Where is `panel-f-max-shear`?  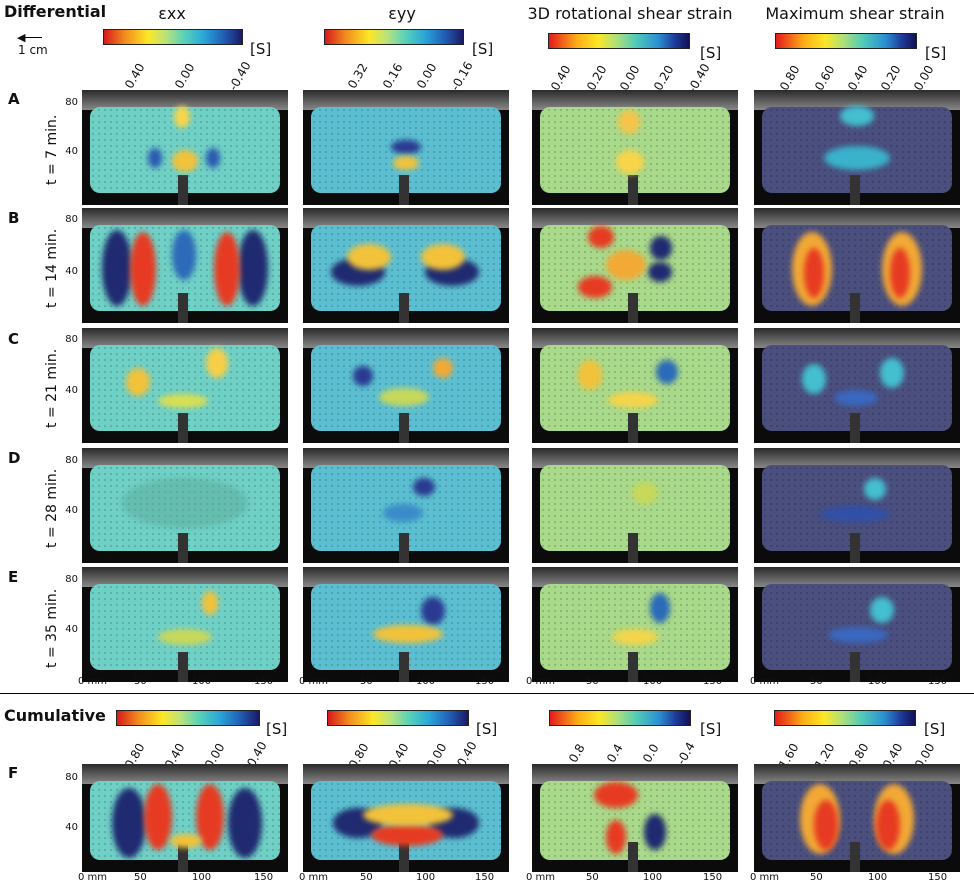
panel-f-max-shear is located at coordinates (857, 818).